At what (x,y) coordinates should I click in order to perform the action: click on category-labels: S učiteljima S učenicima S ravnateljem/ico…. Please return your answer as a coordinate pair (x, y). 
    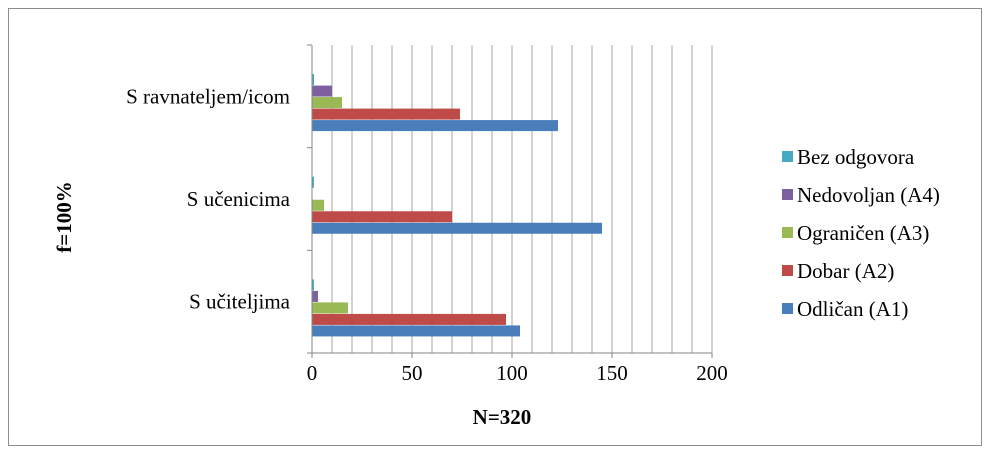
    Looking at the image, I should click on (208, 198).